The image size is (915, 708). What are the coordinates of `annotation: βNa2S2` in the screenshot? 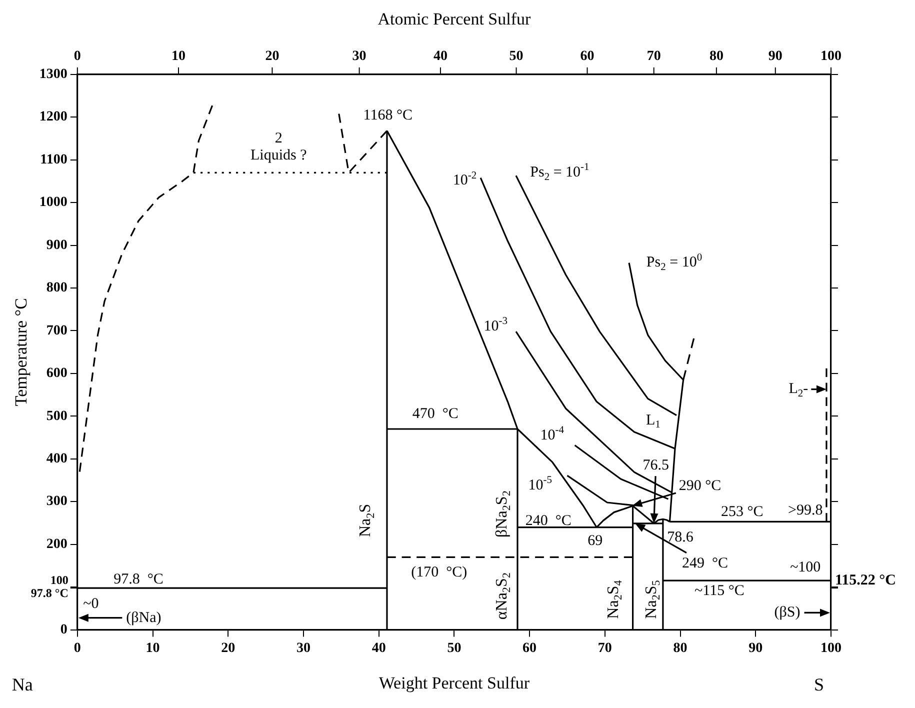 It's located at (504, 514).